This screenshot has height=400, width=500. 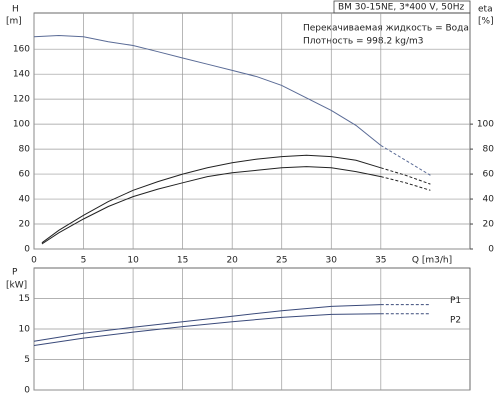 What do you see at coordinates (25, 330) in the screenshot?
I see `y-tick-label: 10` at bounding box center [25, 330].